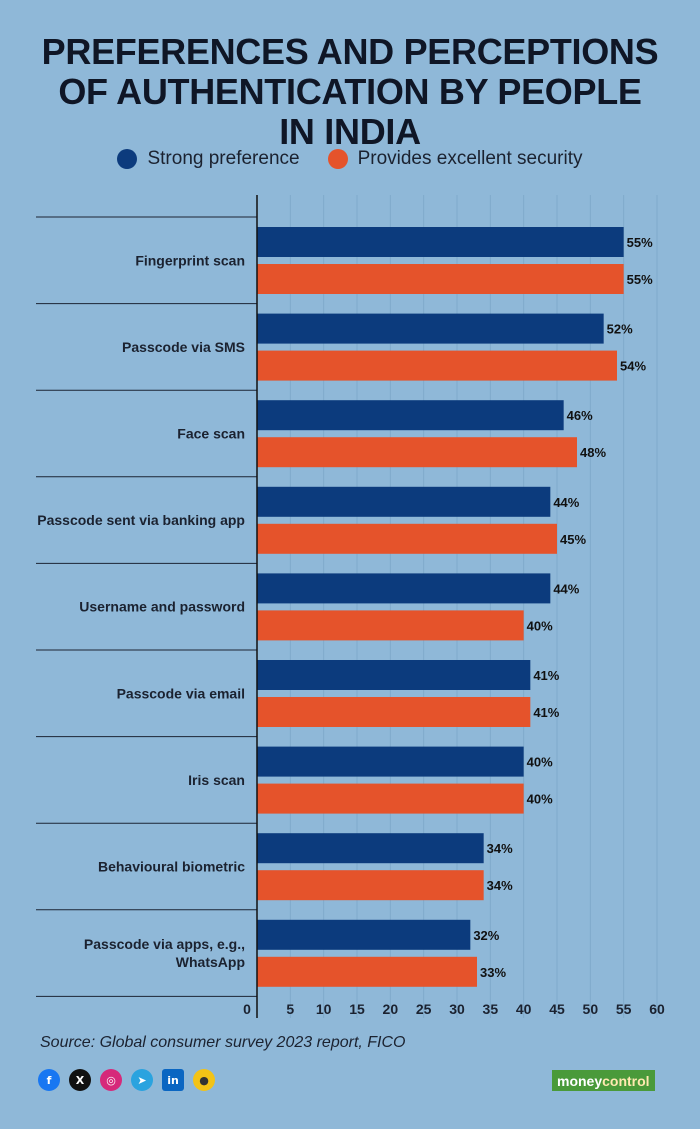 This screenshot has height=1129, width=700. Describe the element at coordinates (173, 1080) in the screenshot. I see `linkedin-icon: in` at that location.